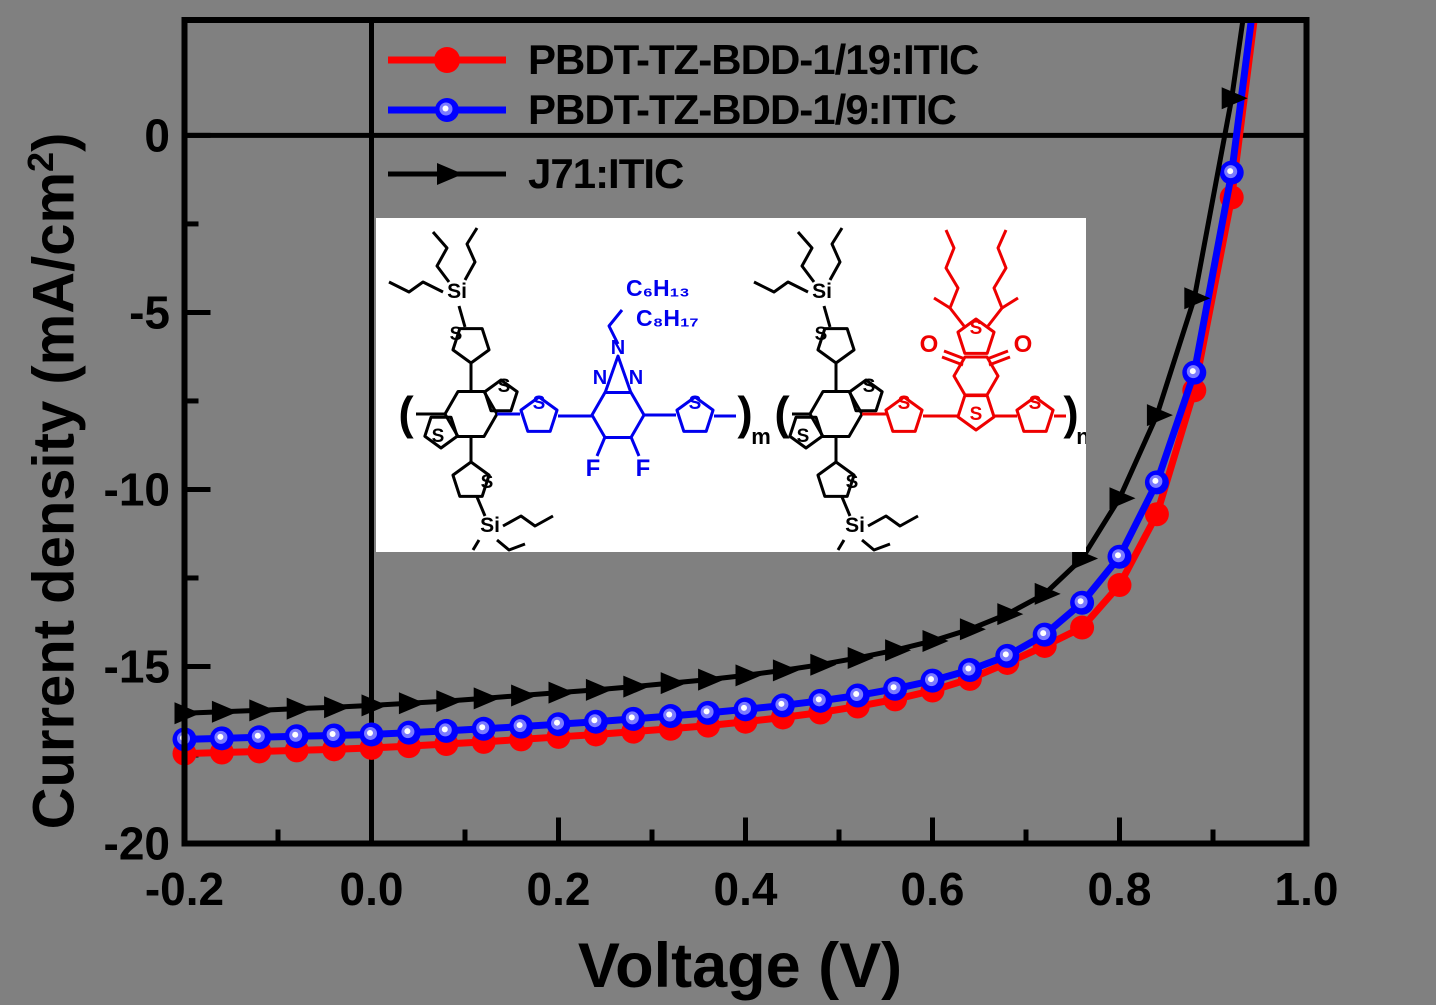 Image resolution: width=1436 pixels, height=1005 pixels. Describe the element at coordinates (742, 109) in the screenshot. I see `legend-label: PBDT-TZ-BDD-1/9:ITIC` at that location.